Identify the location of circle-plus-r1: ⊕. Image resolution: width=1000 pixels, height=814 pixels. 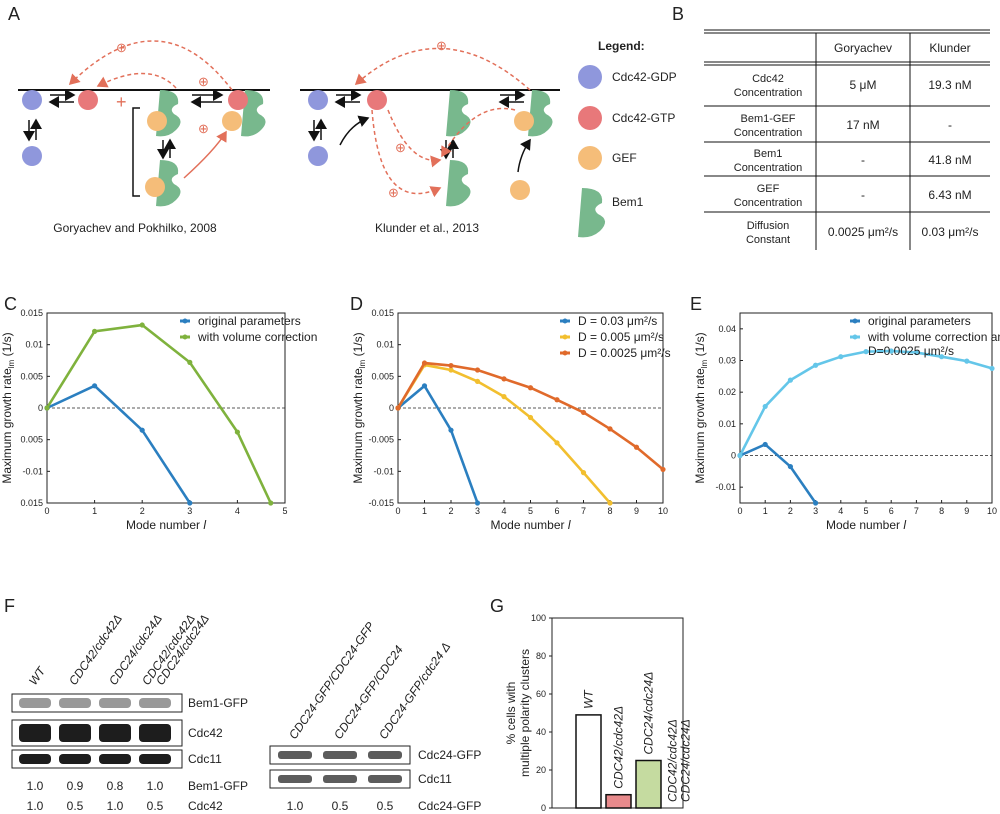
(441, 45).